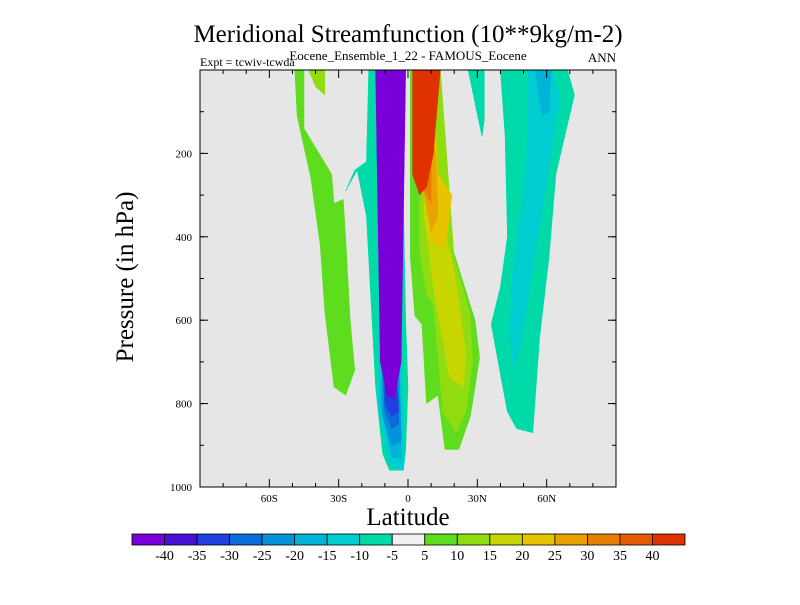  Describe the element at coordinates (184, 321) in the screenshot. I see `y-tick-label: 600` at that location.